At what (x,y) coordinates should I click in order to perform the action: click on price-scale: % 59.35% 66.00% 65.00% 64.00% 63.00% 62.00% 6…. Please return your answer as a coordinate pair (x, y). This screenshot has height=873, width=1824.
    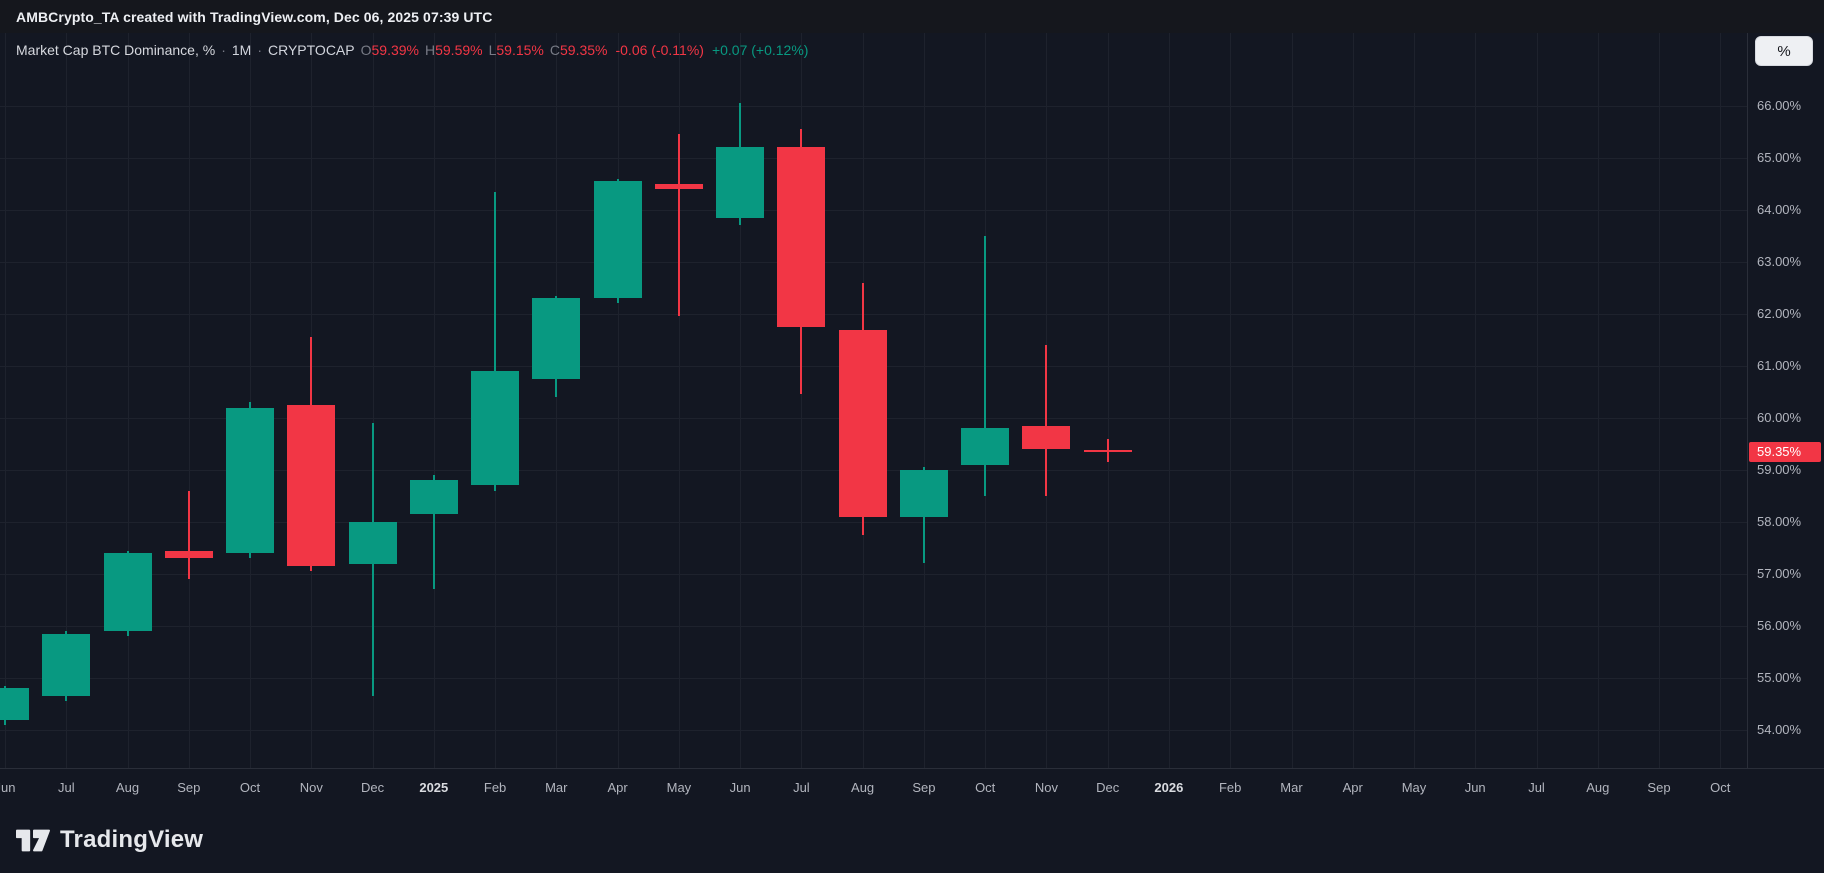
    Looking at the image, I should click on (1785, 400).